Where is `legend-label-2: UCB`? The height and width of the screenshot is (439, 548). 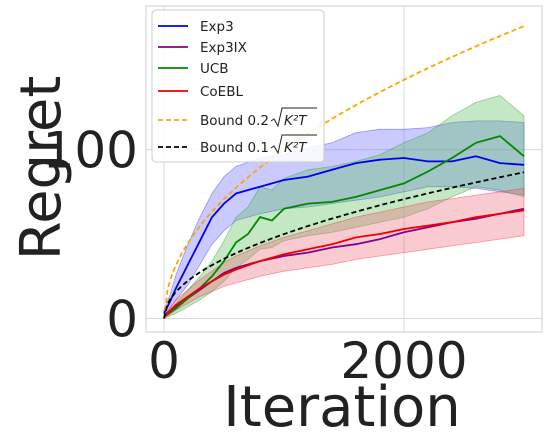
legend-label-2: UCB is located at coordinates (214, 69).